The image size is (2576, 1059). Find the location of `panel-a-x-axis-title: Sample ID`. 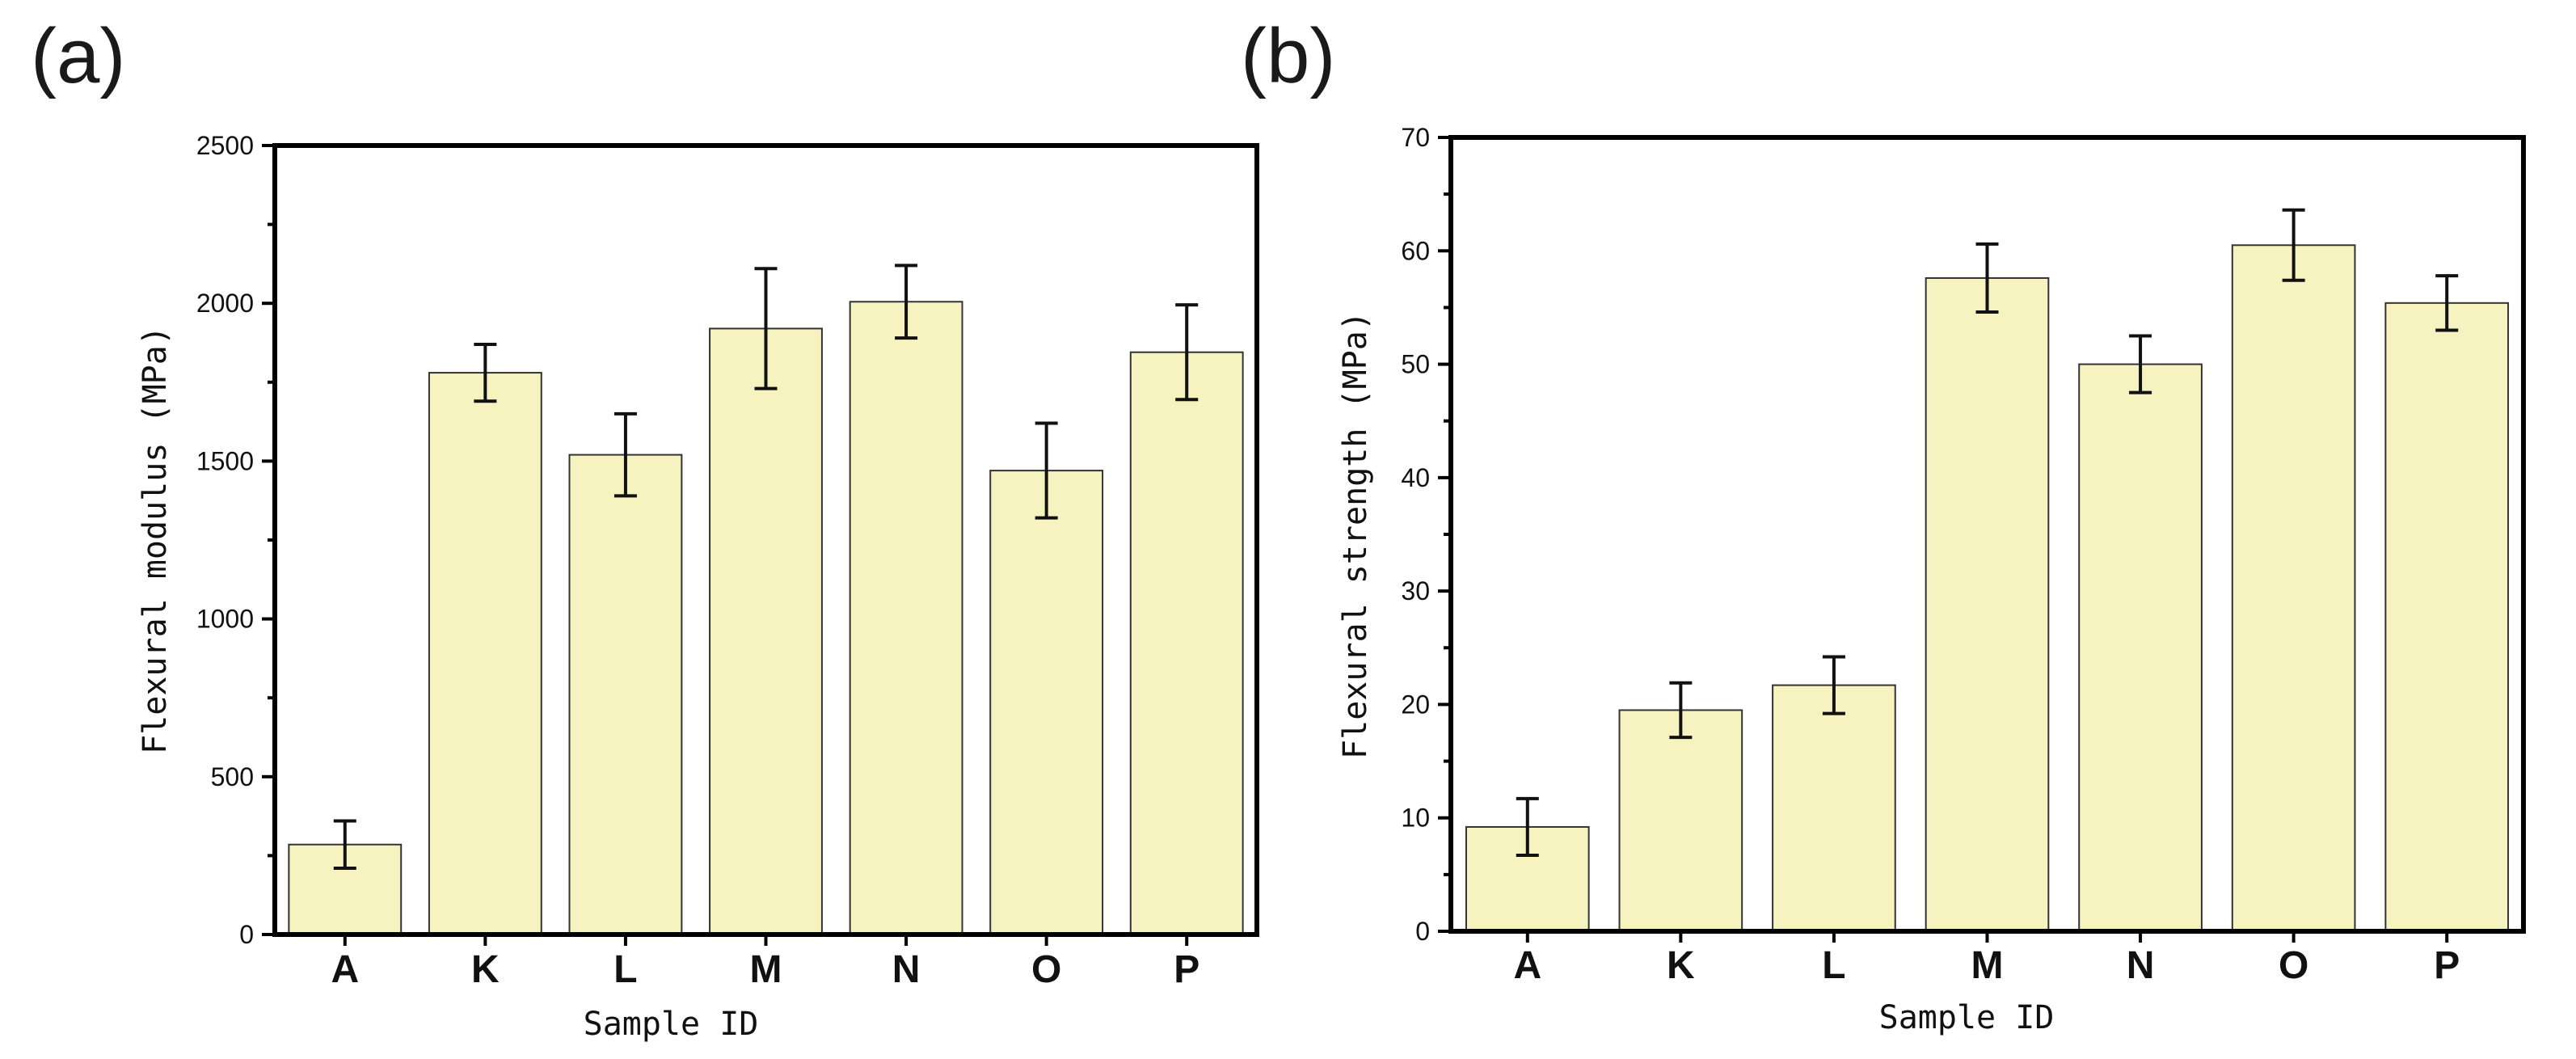

panel-a-x-axis-title: Sample ID is located at coordinates (671, 1024).